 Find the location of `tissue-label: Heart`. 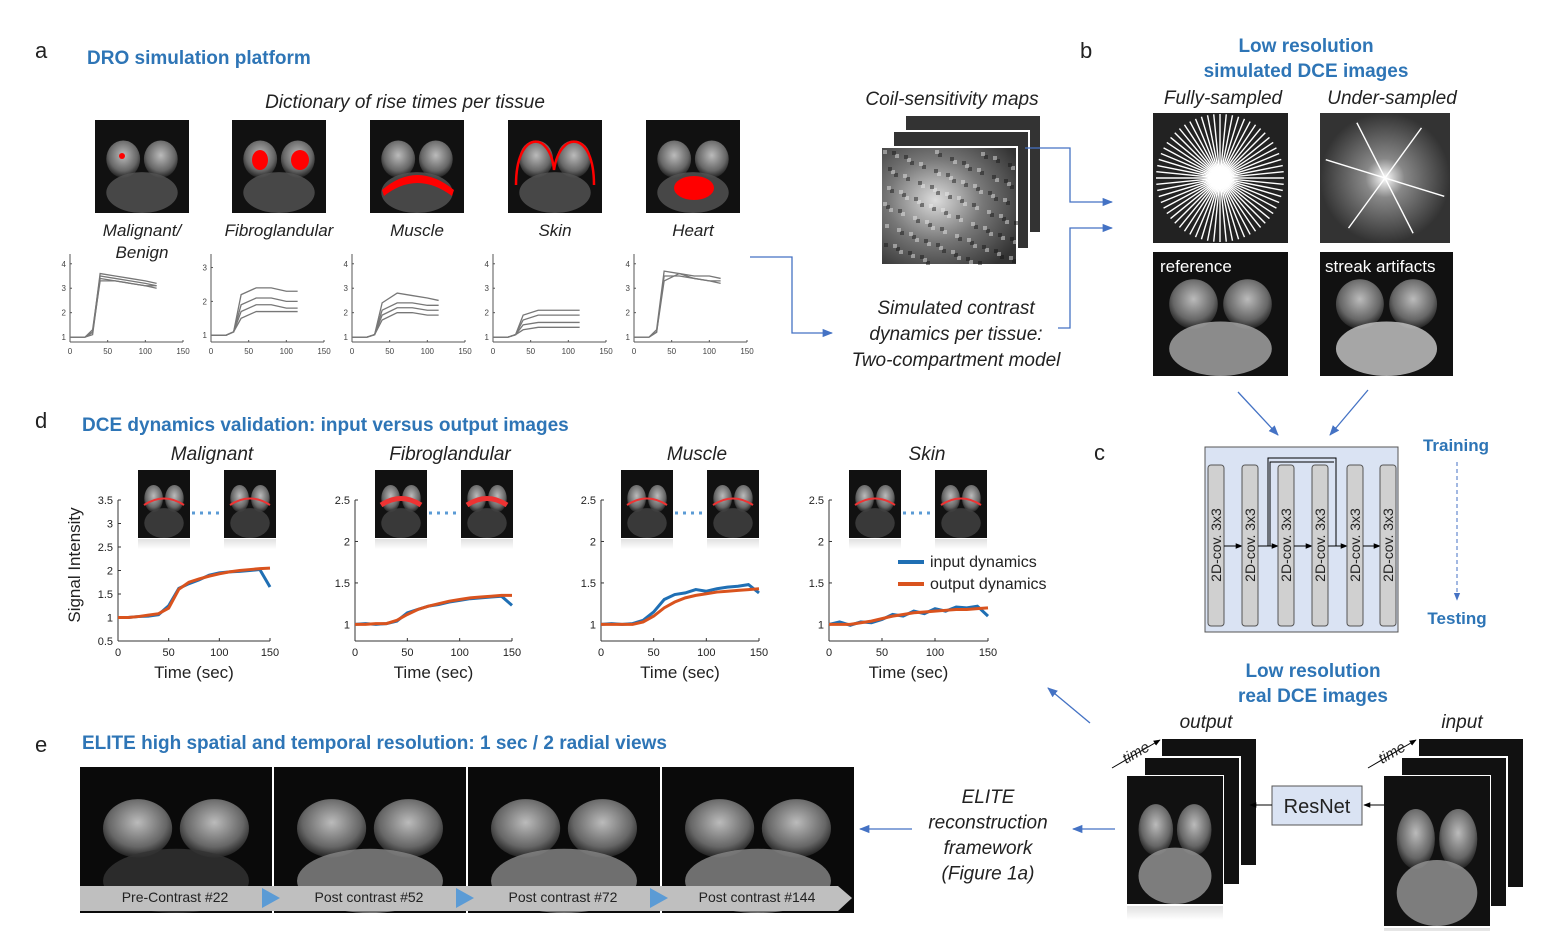

tissue-label: Heart is located at coordinates (693, 230).